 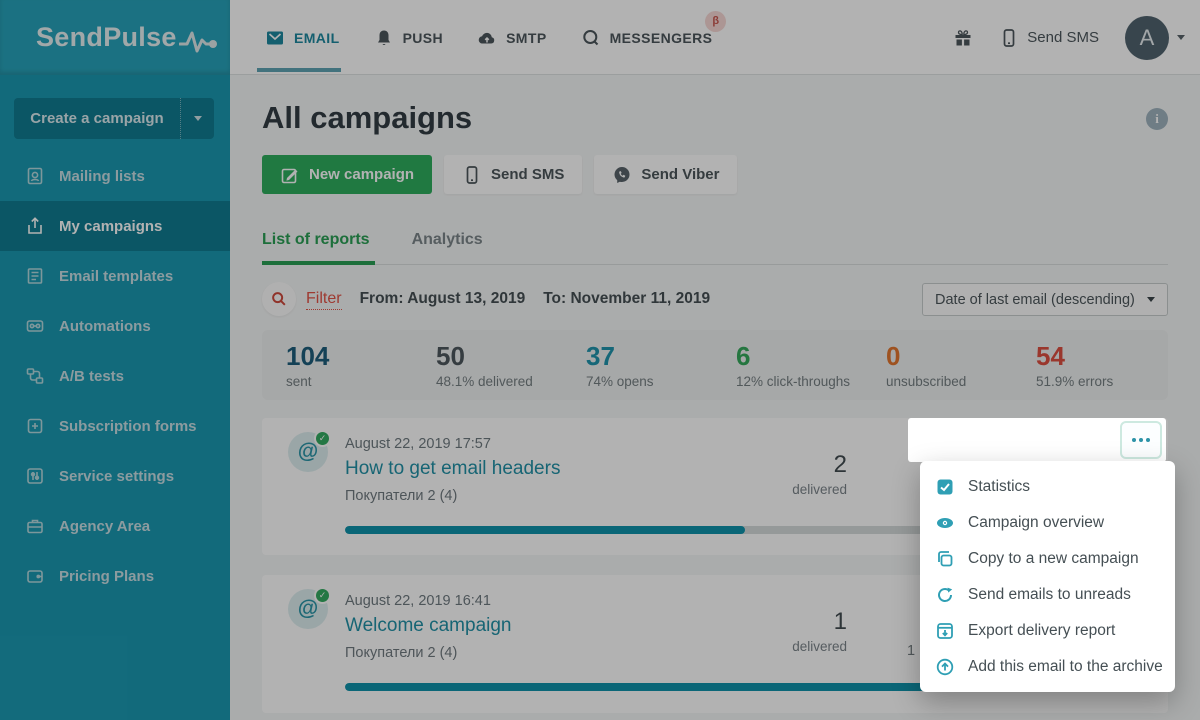 I want to click on campaign-delivered-stat: 2 delivered, so click(x=794, y=475).